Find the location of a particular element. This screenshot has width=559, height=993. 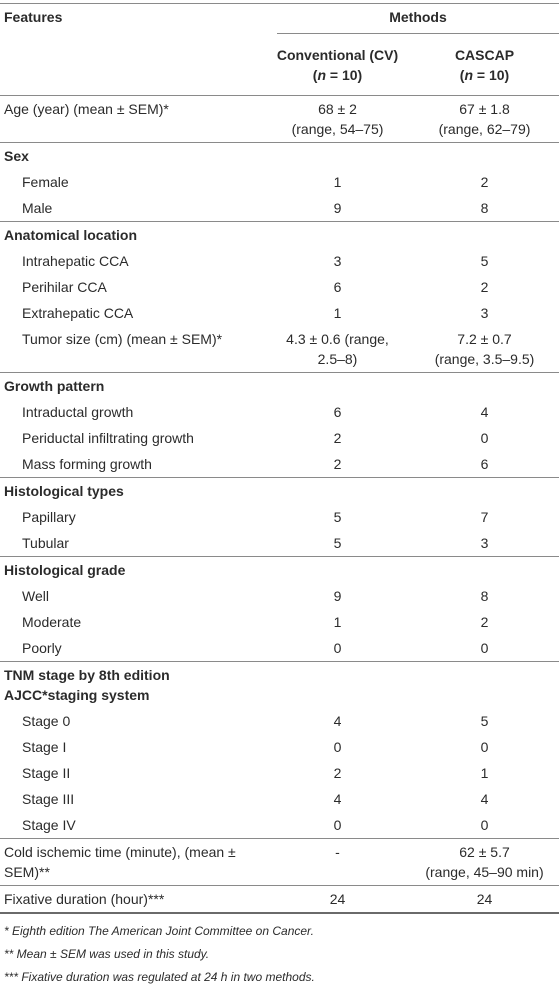

table-row: Histological grade is located at coordinates (279, 569).